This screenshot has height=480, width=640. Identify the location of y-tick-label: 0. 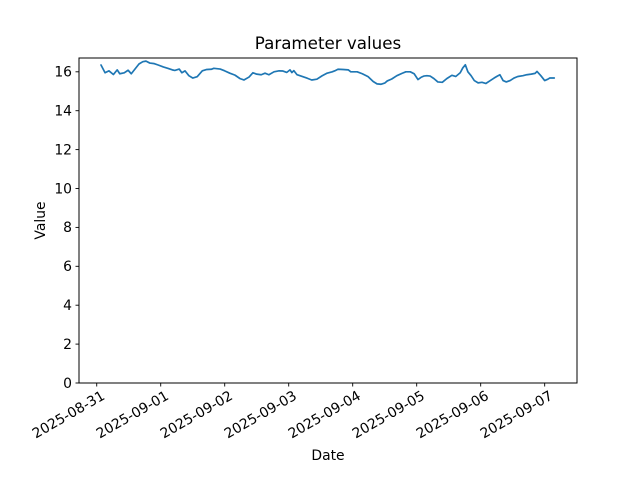
(67, 384).